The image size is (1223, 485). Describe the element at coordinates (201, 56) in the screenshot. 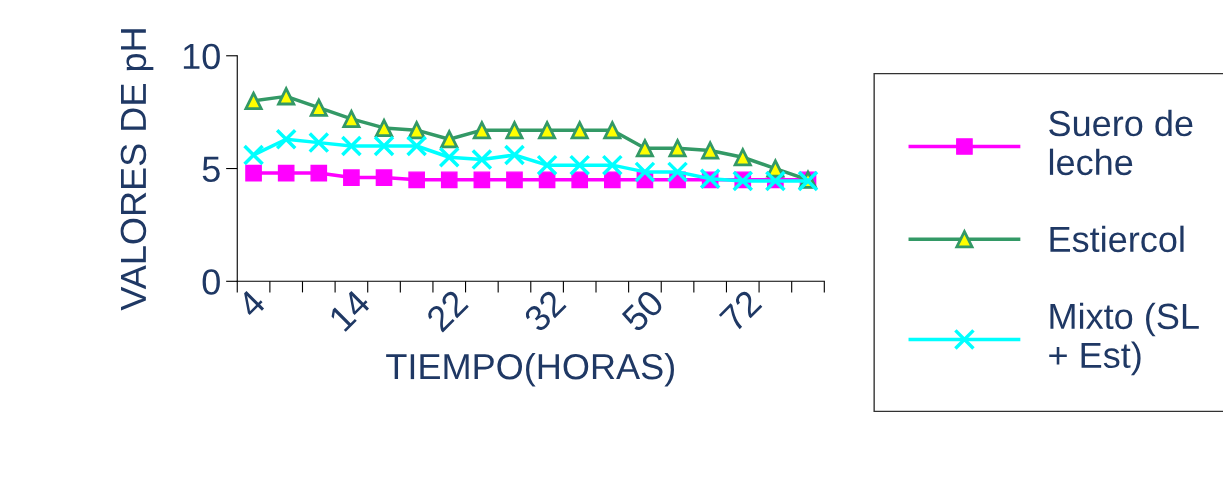

I see `y-tick-label: 10` at that location.